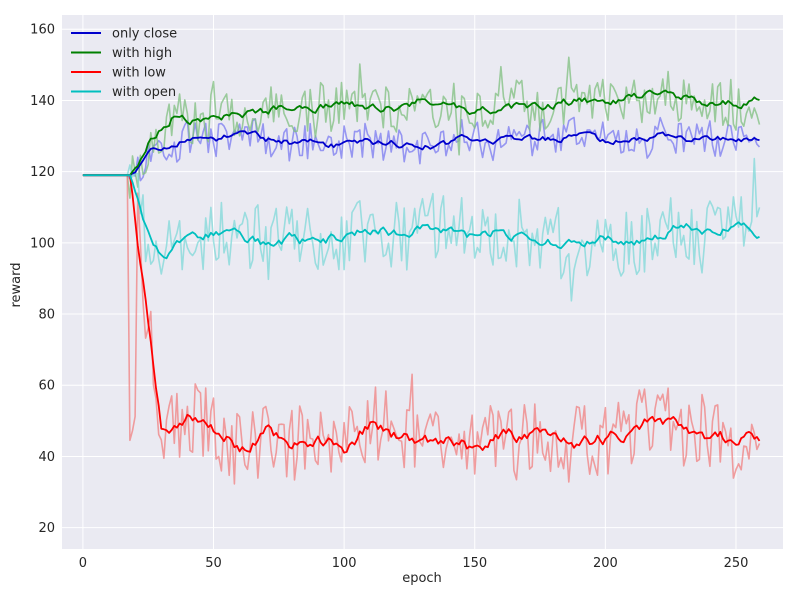 Image resolution: width=800 pixels, height=600 pixels. Describe the element at coordinates (46, 315) in the screenshot. I see `y-tick-label: 80` at that location.